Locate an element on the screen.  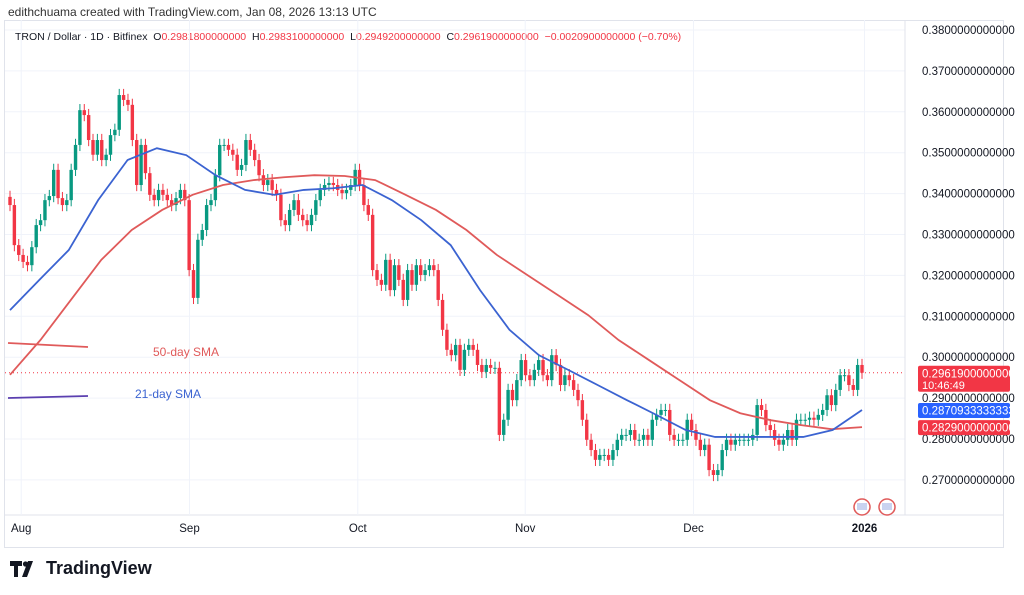
last-price-tag is located at coordinates (964, 378).